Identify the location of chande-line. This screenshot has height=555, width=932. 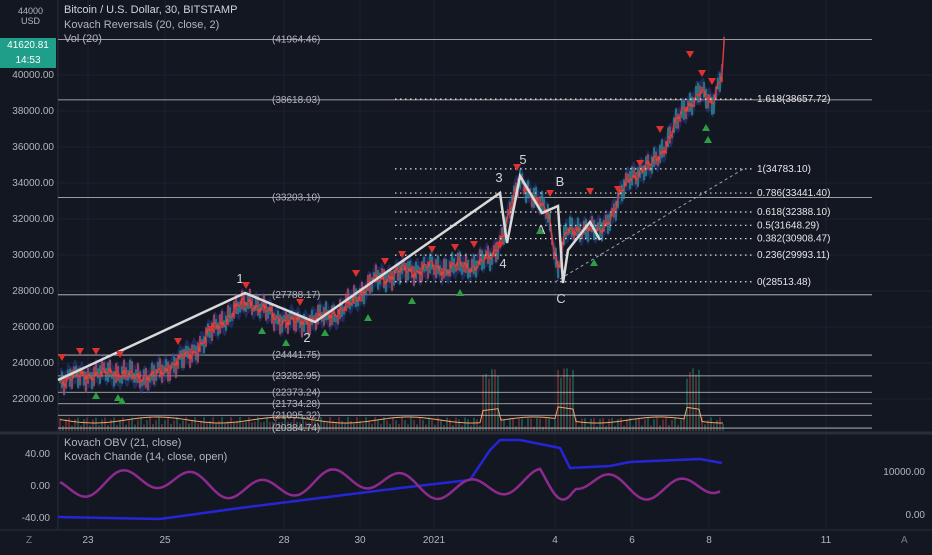
(390, 484).